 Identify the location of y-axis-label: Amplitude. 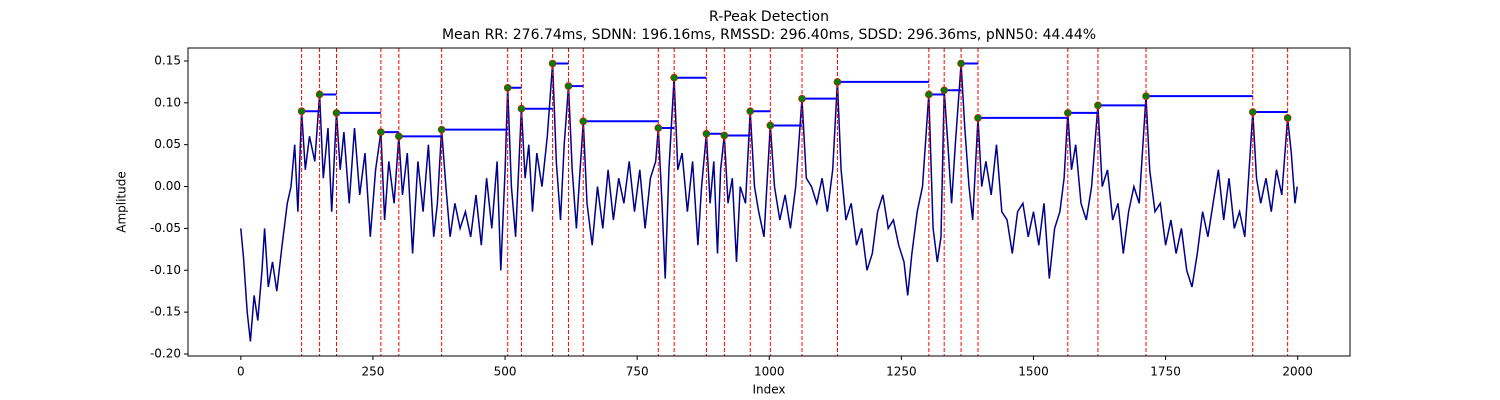
(122, 202).